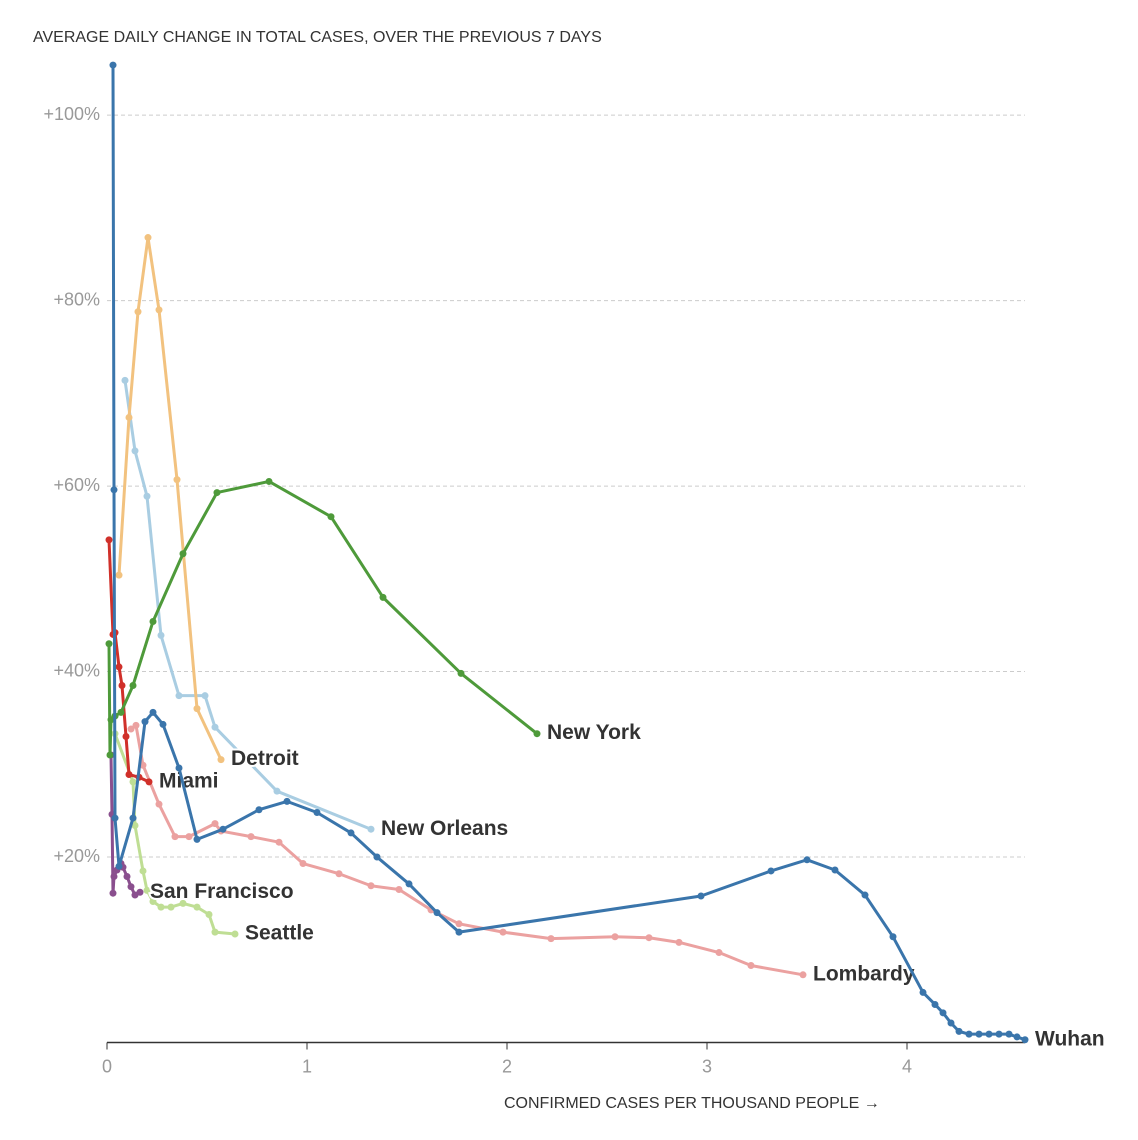 This screenshot has height=1140, width=1138. What do you see at coordinates (307, 1066) in the screenshot?
I see `x-tick-label: 1` at bounding box center [307, 1066].